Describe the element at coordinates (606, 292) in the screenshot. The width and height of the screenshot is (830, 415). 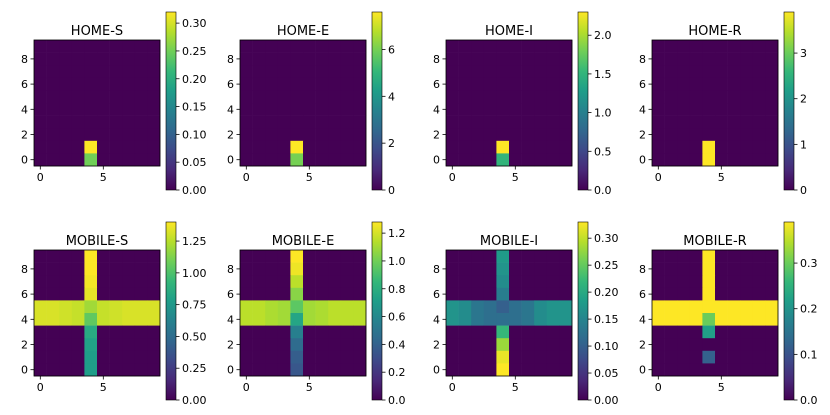
I see `colorbar-tick-label: 0.20` at that location.